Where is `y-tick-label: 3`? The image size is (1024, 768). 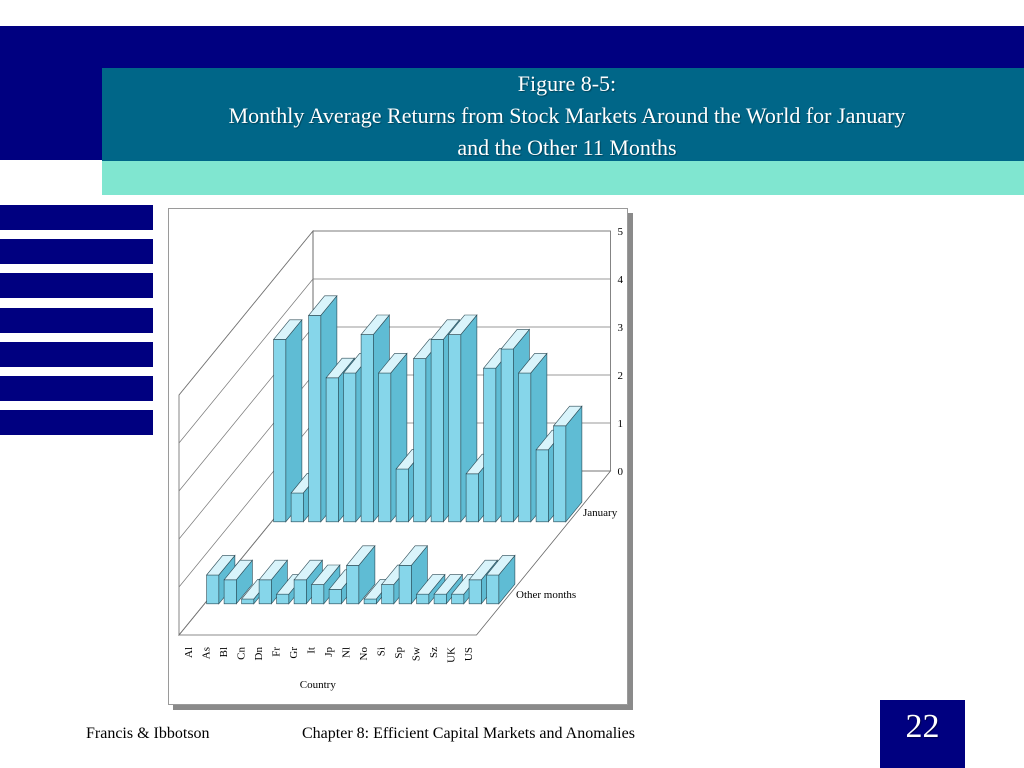
y-tick-label: 3 is located at coordinates (621, 328).